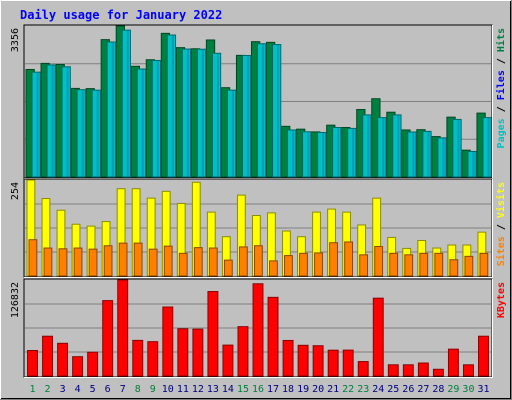 The image size is (512, 400). I want to click on x-tick-label-day-13: 13, so click(213, 389).